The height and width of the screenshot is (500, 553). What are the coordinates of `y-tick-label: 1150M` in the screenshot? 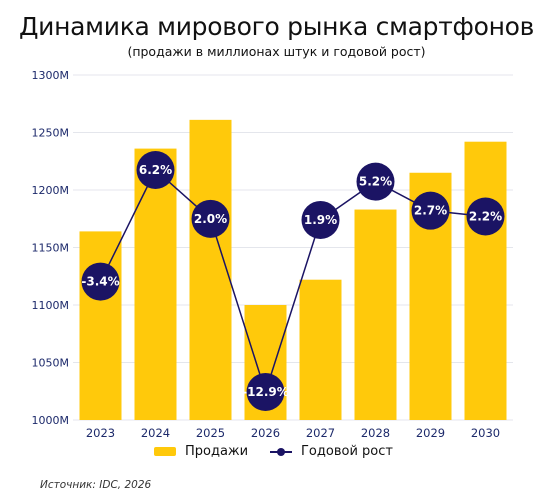 It's located at (51, 248).